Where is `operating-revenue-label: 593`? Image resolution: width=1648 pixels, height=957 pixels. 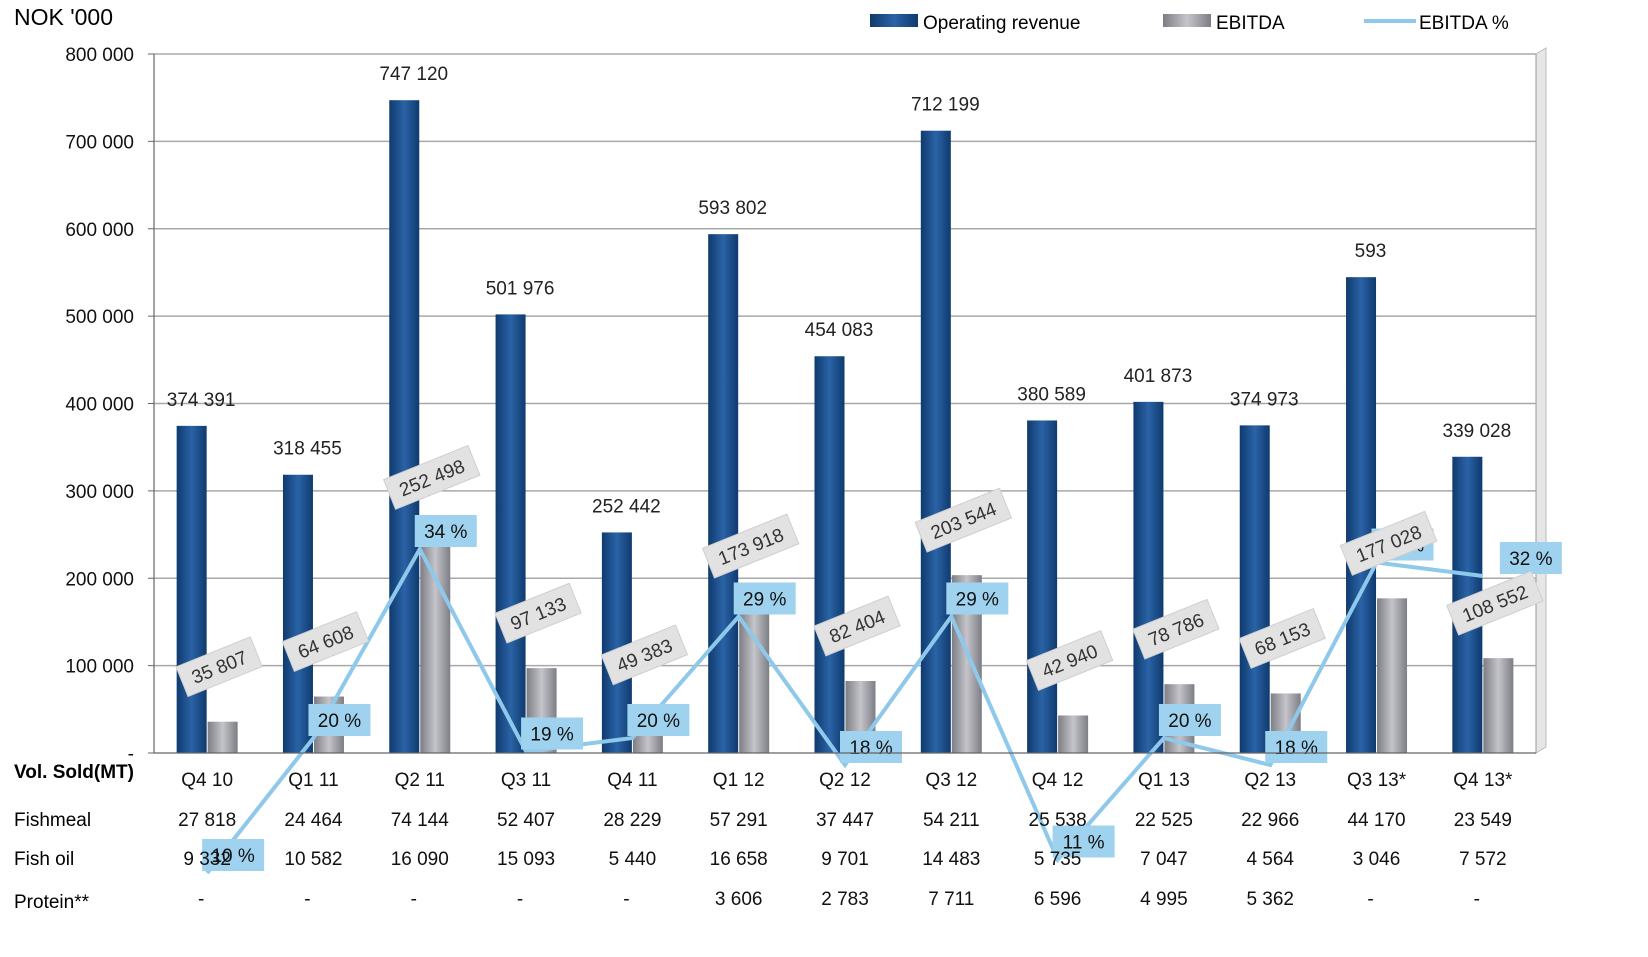 operating-revenue-label: 593 is located at coordinates (1371, 251).